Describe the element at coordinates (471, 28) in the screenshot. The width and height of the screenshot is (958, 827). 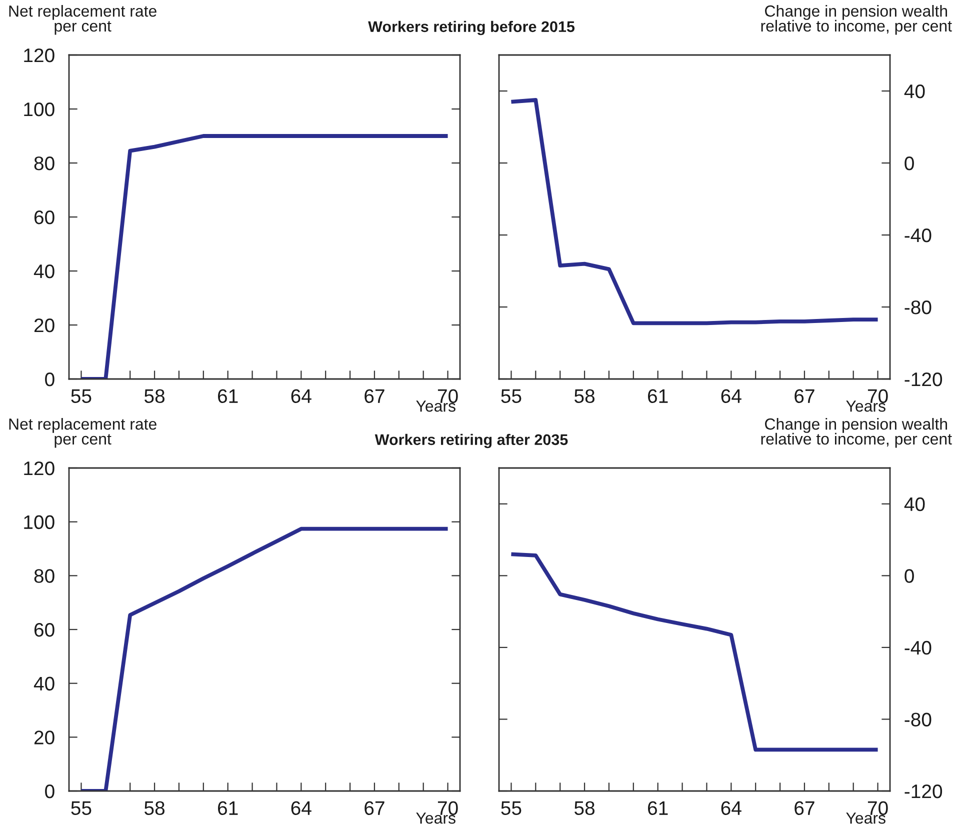
I see `chart-title: Workers retiring before 2015` at that location.